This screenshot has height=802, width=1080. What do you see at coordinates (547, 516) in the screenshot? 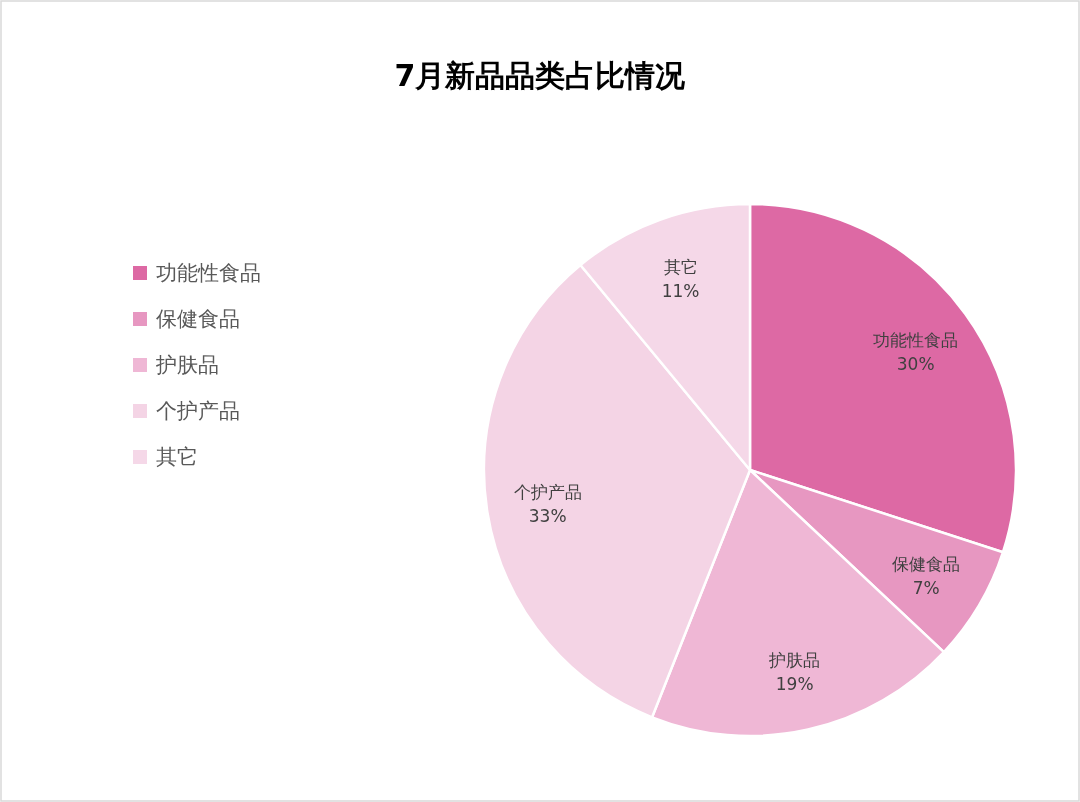
I see `data-label: 33%` at bounding box center [547, 516].